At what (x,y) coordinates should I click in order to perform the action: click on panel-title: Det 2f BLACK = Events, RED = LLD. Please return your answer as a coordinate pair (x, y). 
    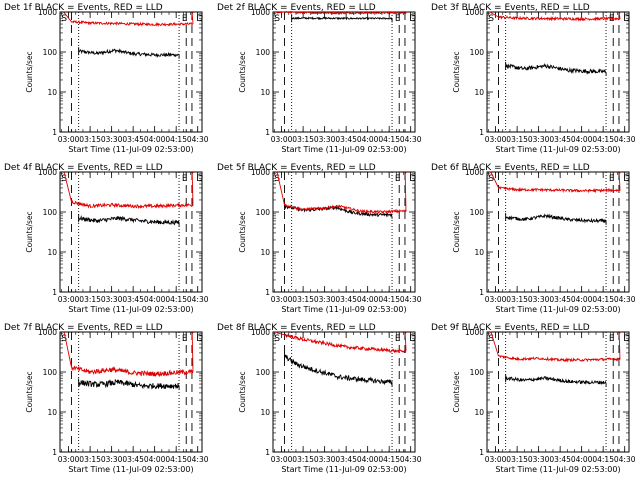
    Looking at the image, I should click on (296, 8).